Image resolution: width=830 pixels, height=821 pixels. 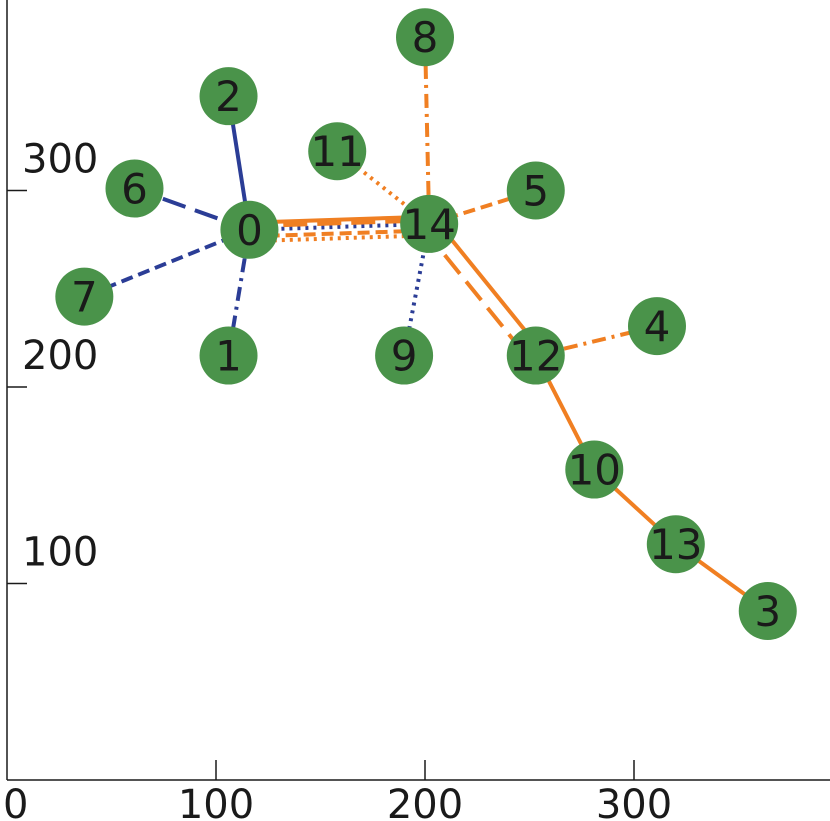 I want to click on node-label: 3, so click(x=767, y=611).